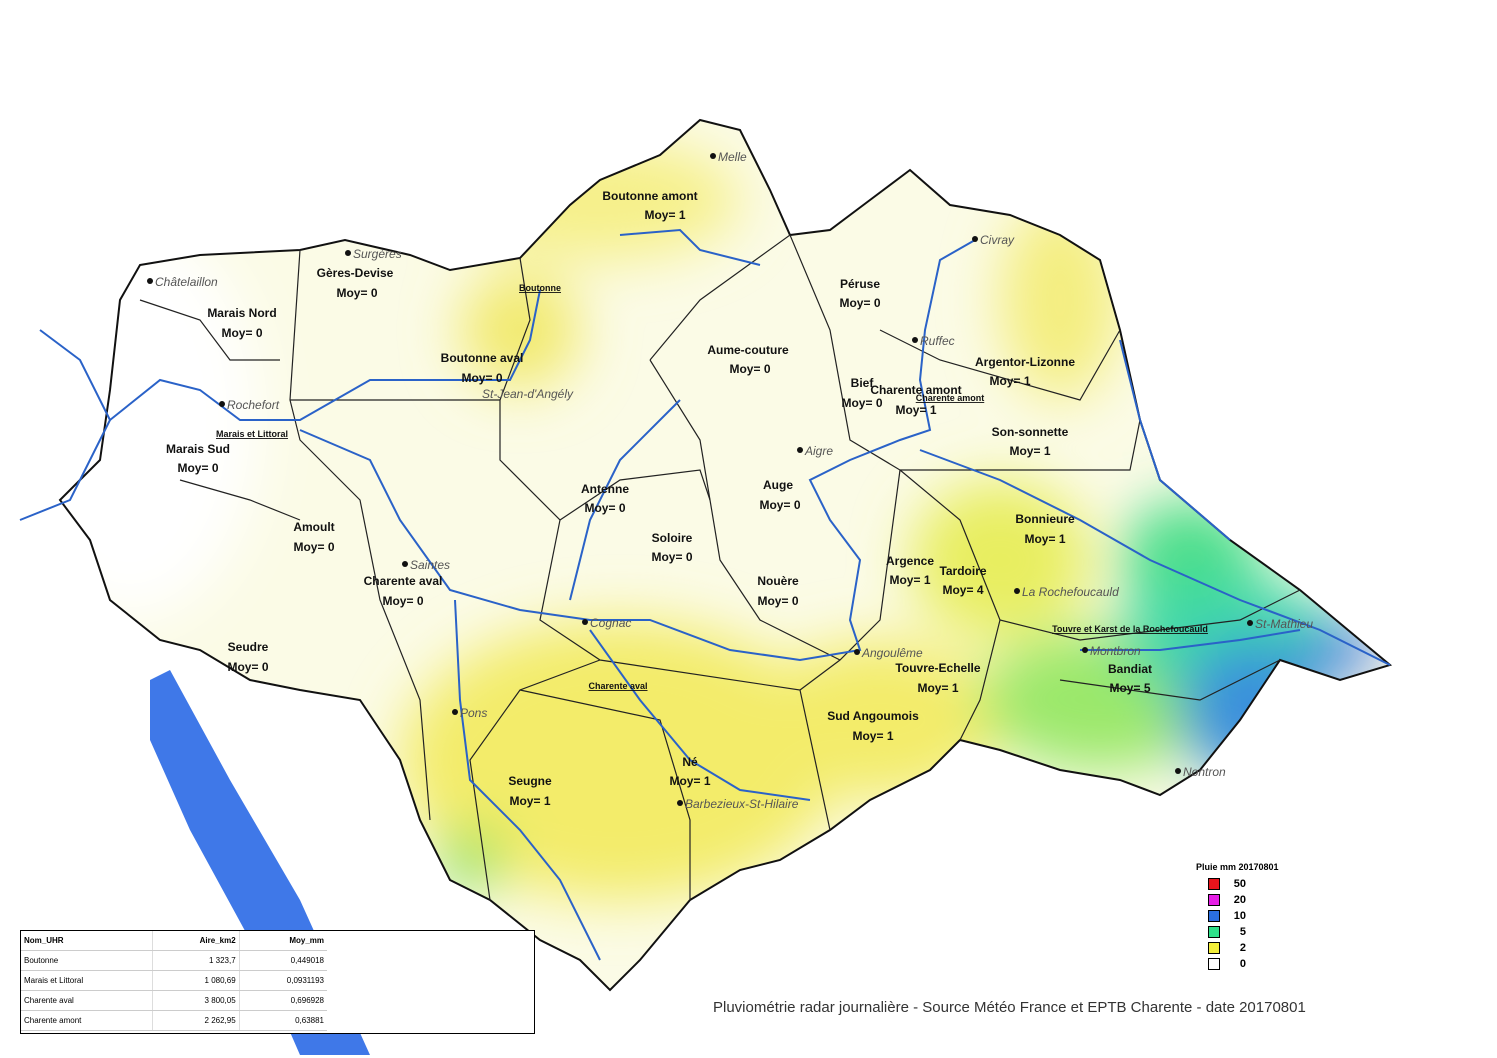 Image resolution: width=1497 pixels, height=1058 pixels. What do you see at coordinates (87, 941) in the screenshot?
I see `column-header: Nom_UHR` at bounding box center [87, 941].